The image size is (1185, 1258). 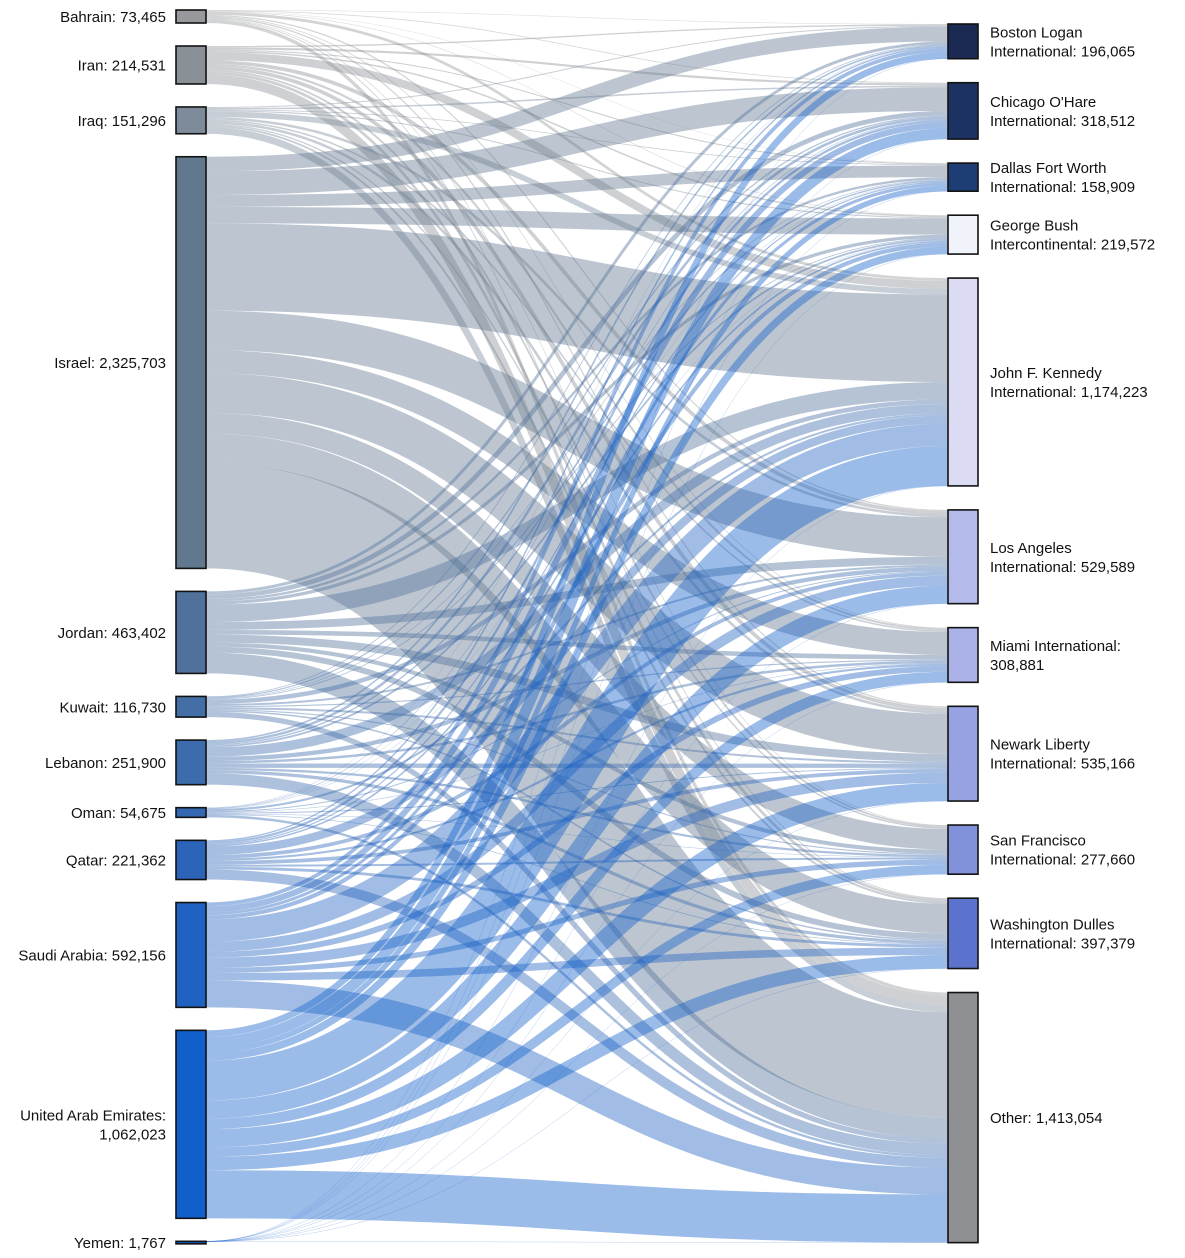 I want to click on flow-qatar-miami, so click(x=577, y=762).